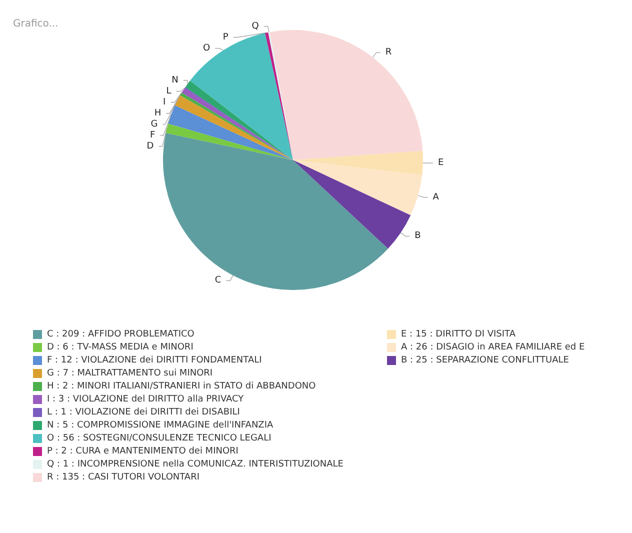 Image resolution: width=632 pixels, height=533 pixels. What do you see at coordinates (159, 439) in the screenshot?
I see `legend-label: O : 56 : SOSTEGNI/CONSULENZE TECNICO LEGALI` at bounding box center [159, 439].